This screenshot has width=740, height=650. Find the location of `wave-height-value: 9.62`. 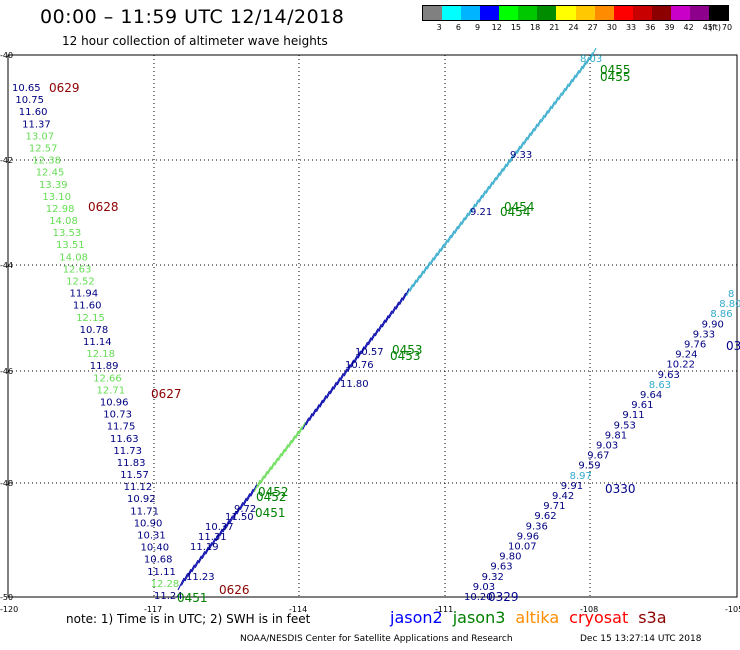

wave-height-value: 9.62 is located at coordinates (545, 516).